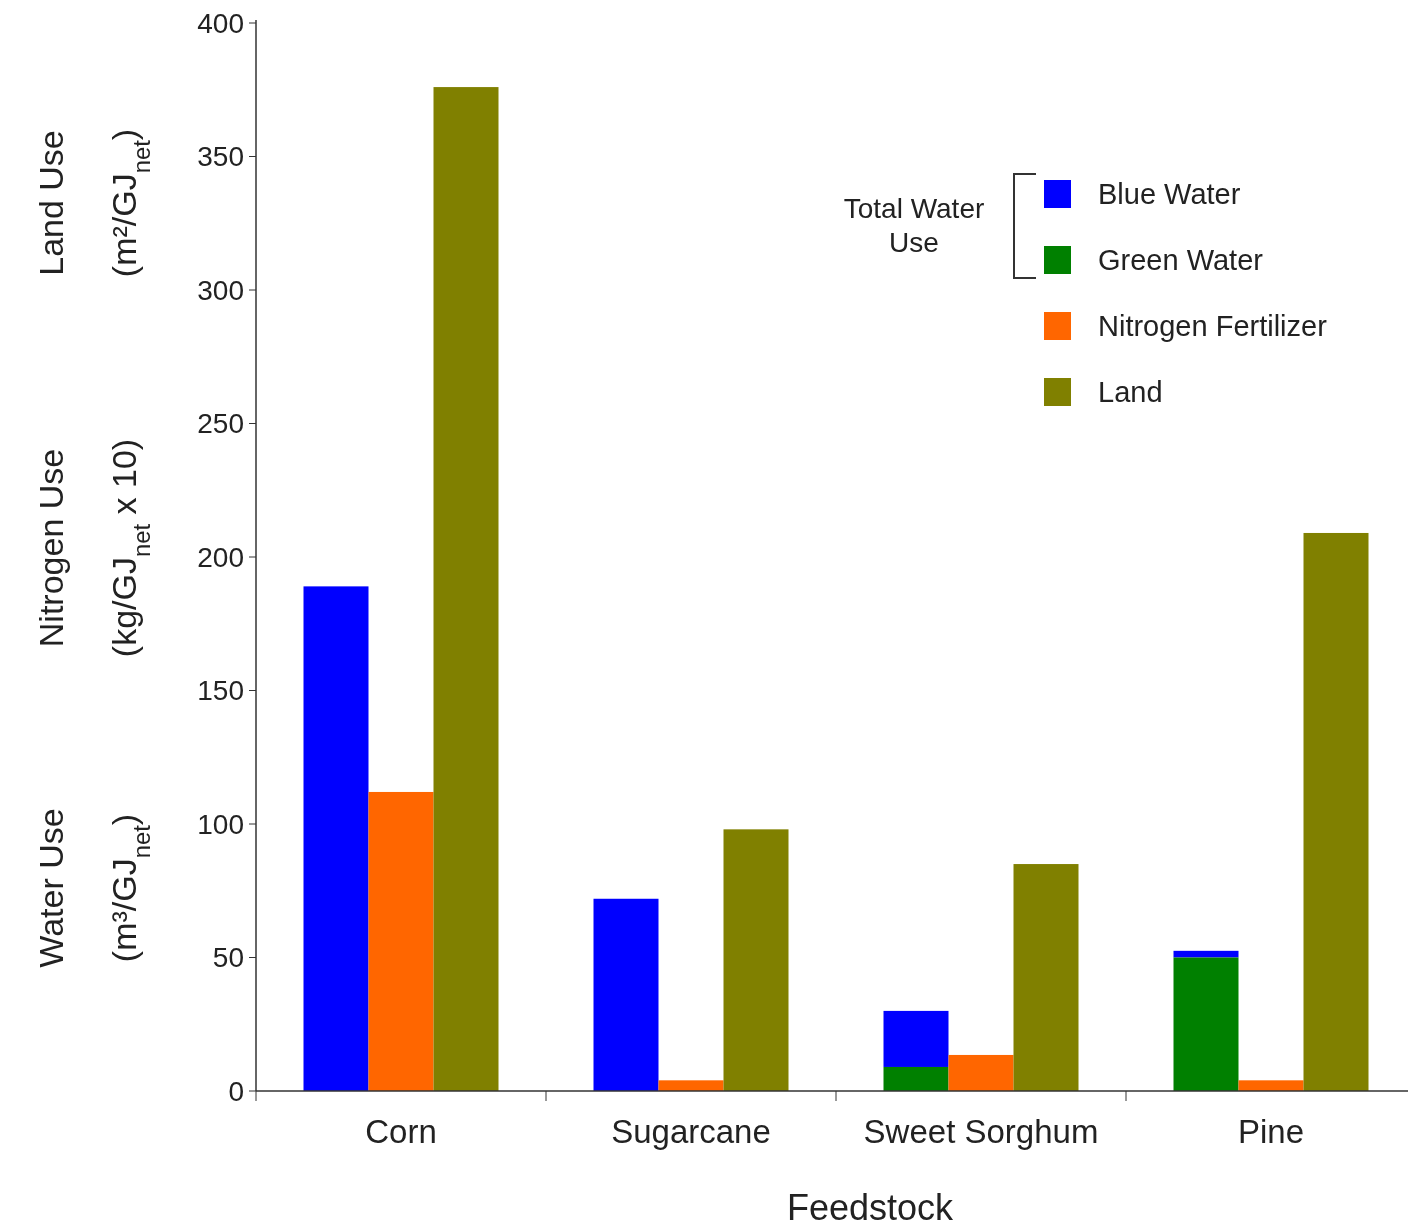  I want to click on x-tick-label: Pine, so click(1271, 1131).